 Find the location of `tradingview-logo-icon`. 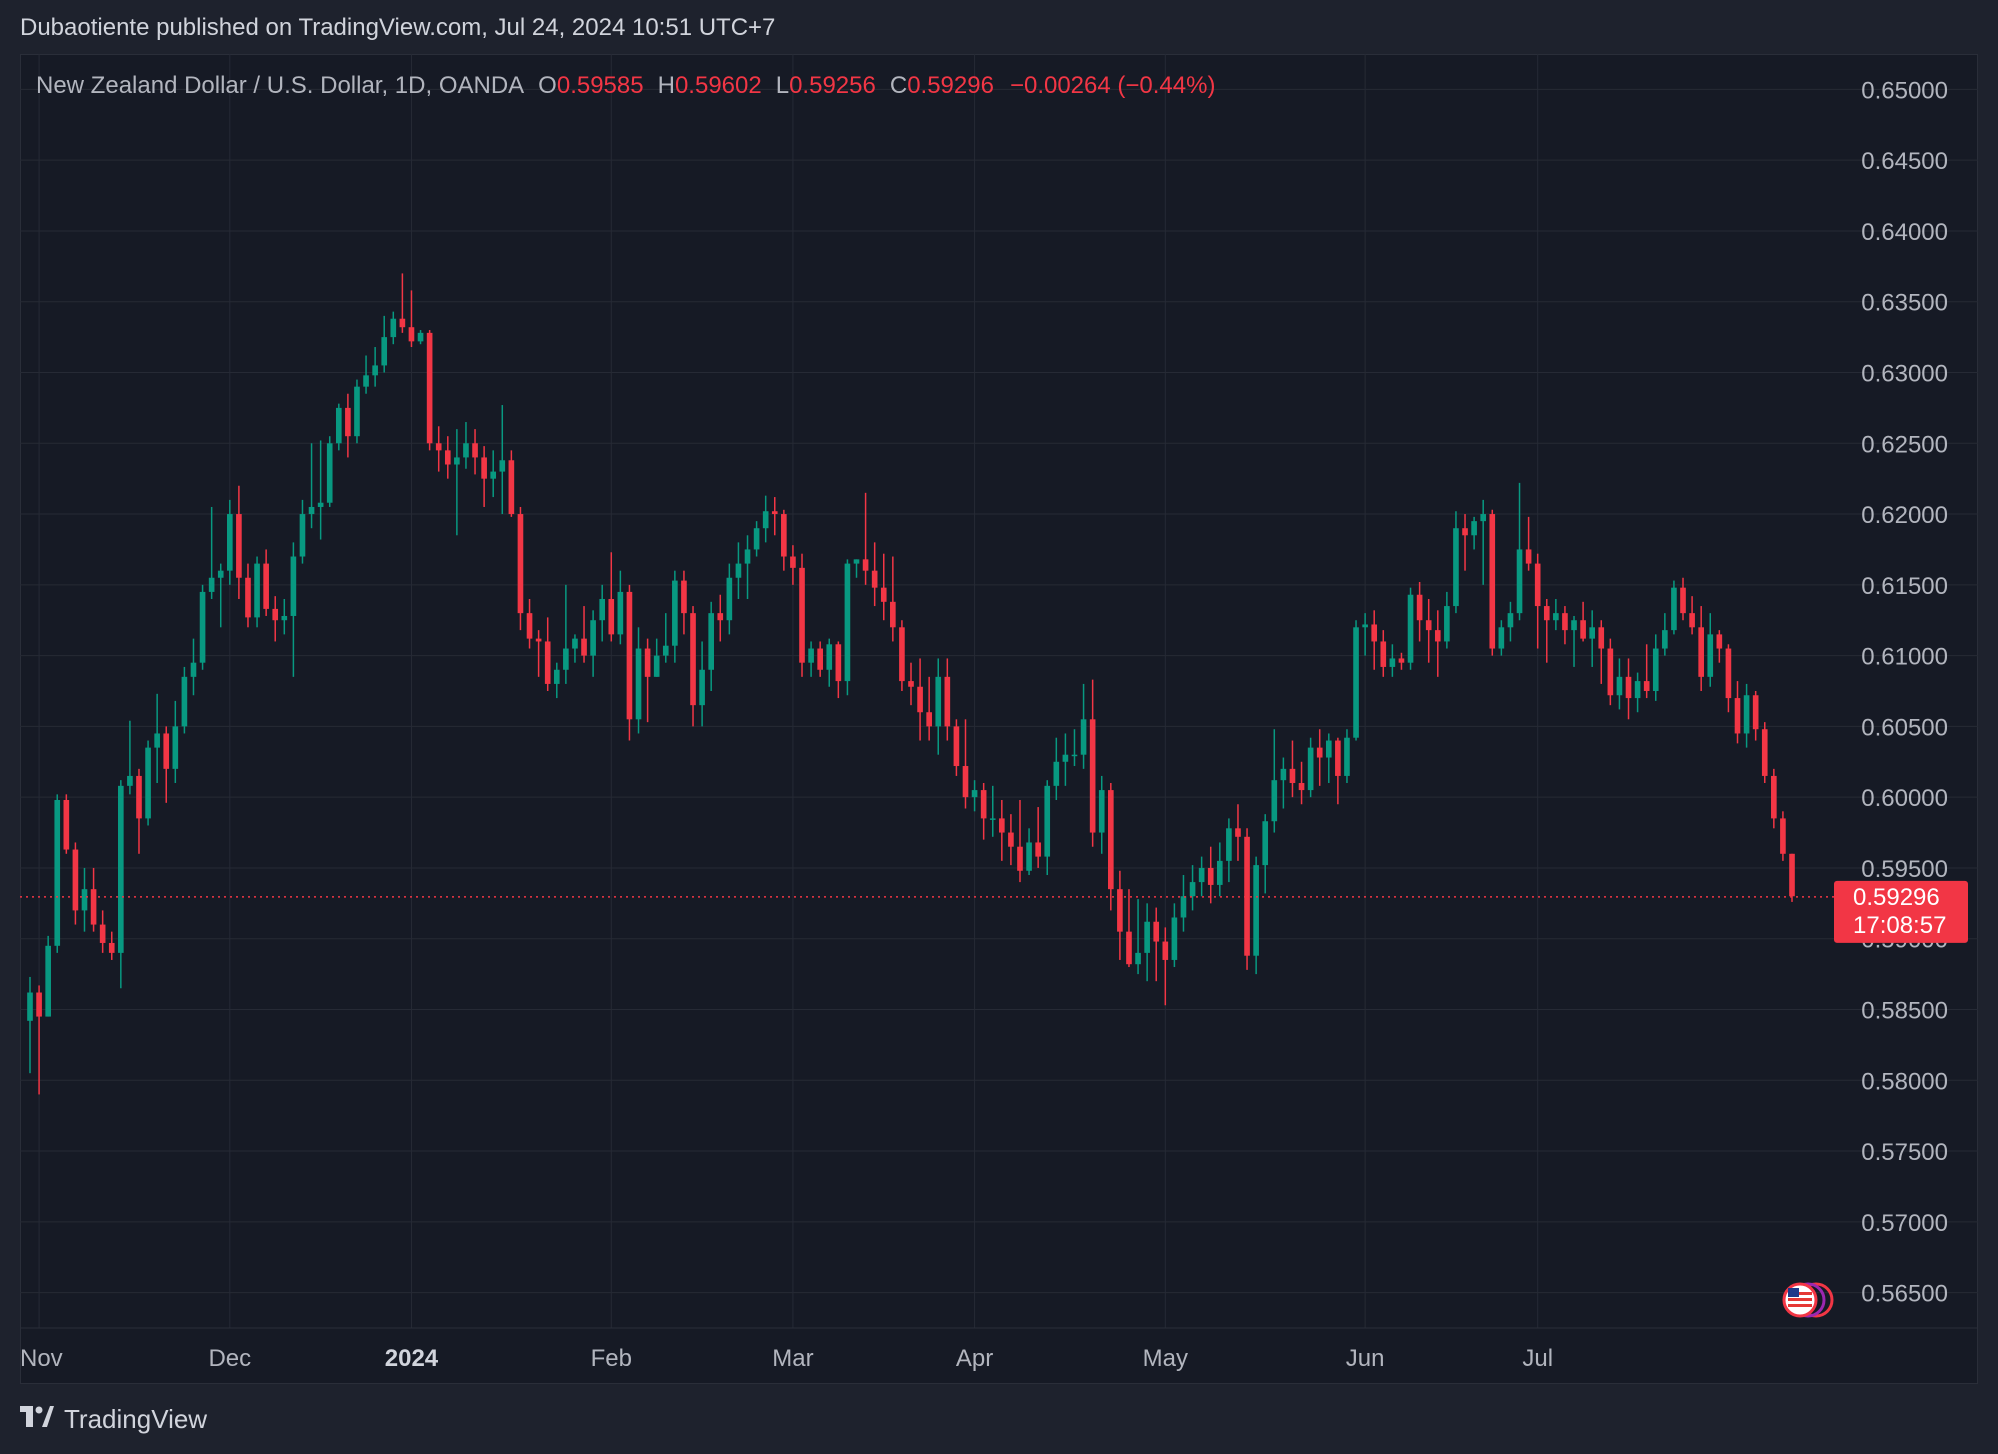

tradingview-logo-icon is located at coordinates (37, 1419).